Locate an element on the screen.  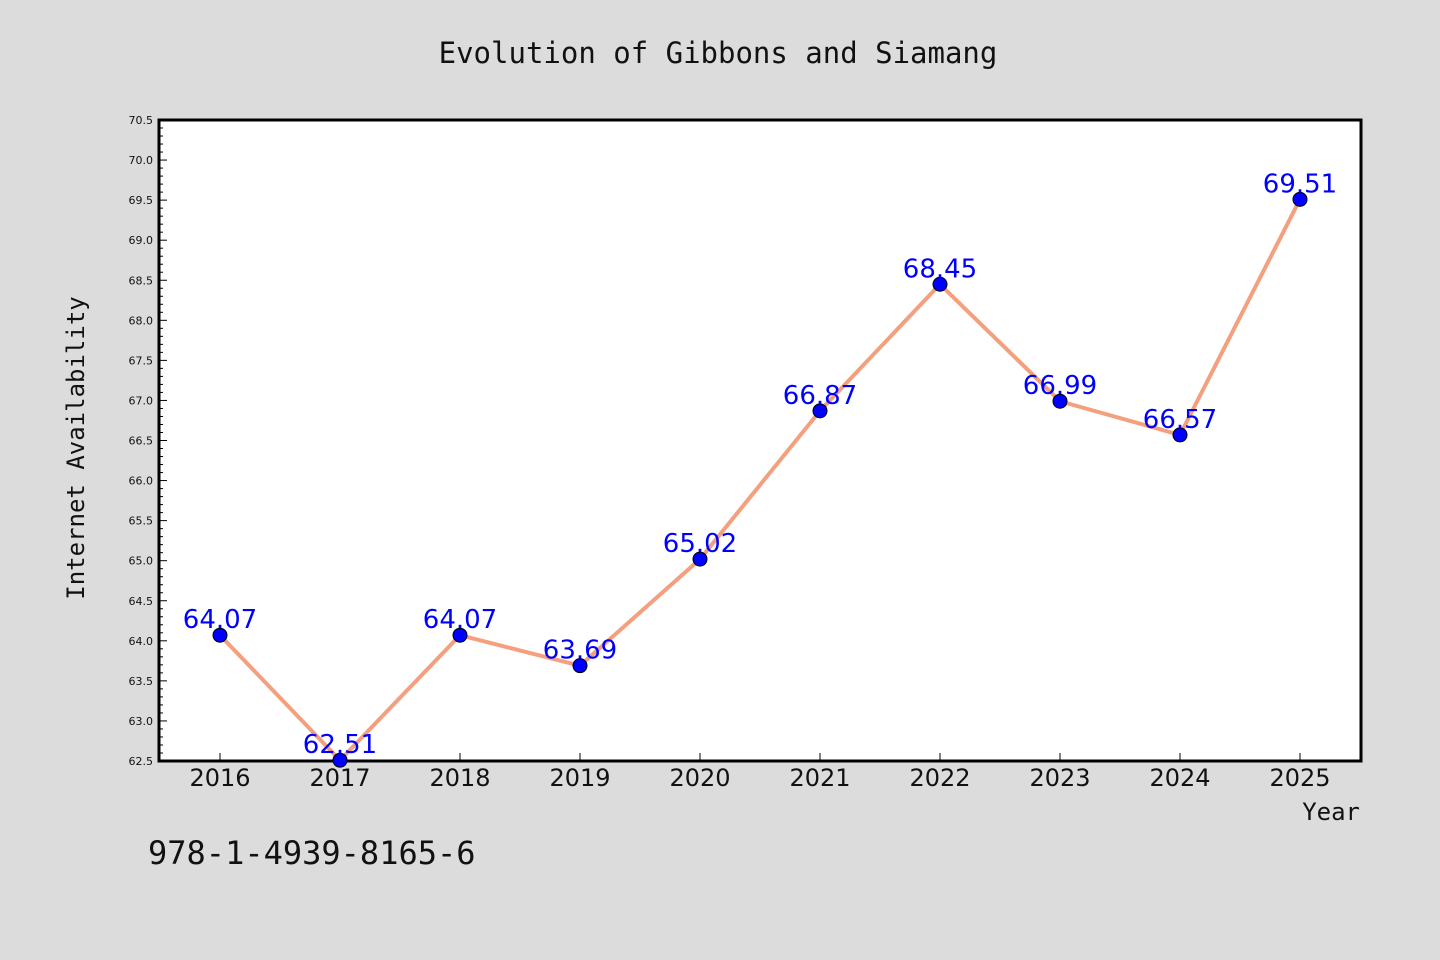
y-tick-label: 67.5 is located at coordinates (141, 360).